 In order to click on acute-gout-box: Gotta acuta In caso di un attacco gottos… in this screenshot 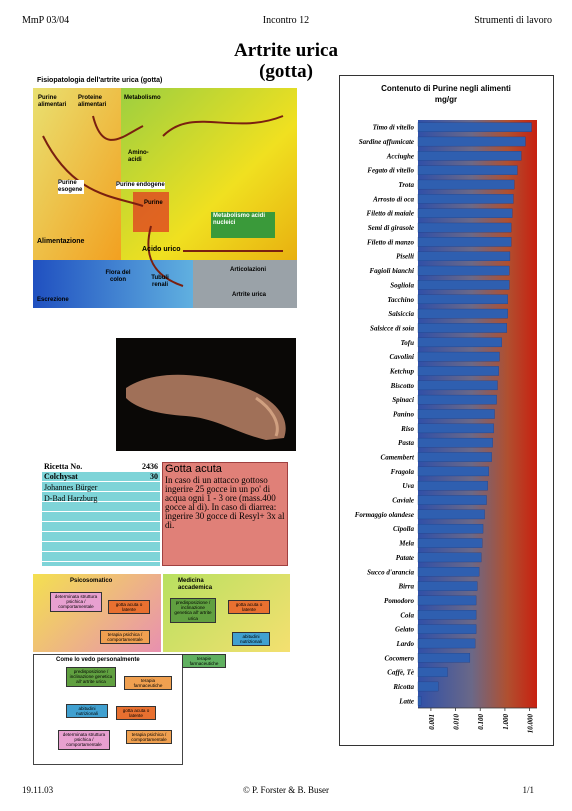, I will do `click(225, 514)`.